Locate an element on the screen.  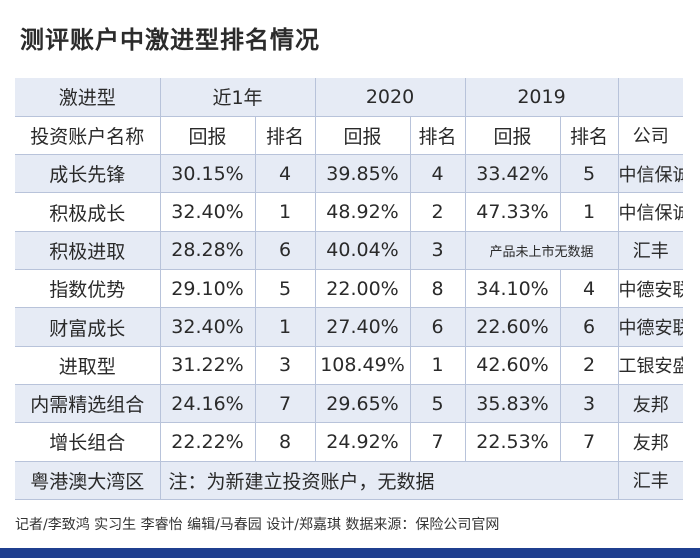
rank-1y: 8 is located at coordinates (285, 442).